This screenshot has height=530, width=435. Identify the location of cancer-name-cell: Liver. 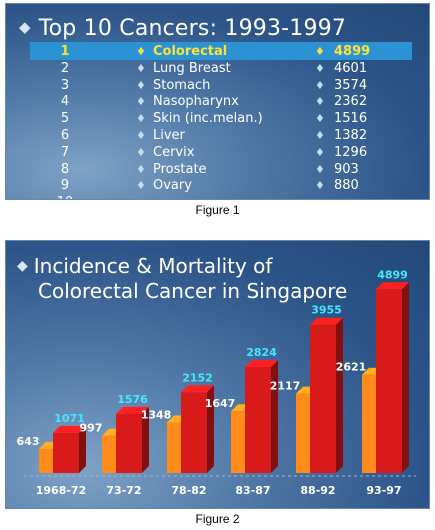
(169, 135).